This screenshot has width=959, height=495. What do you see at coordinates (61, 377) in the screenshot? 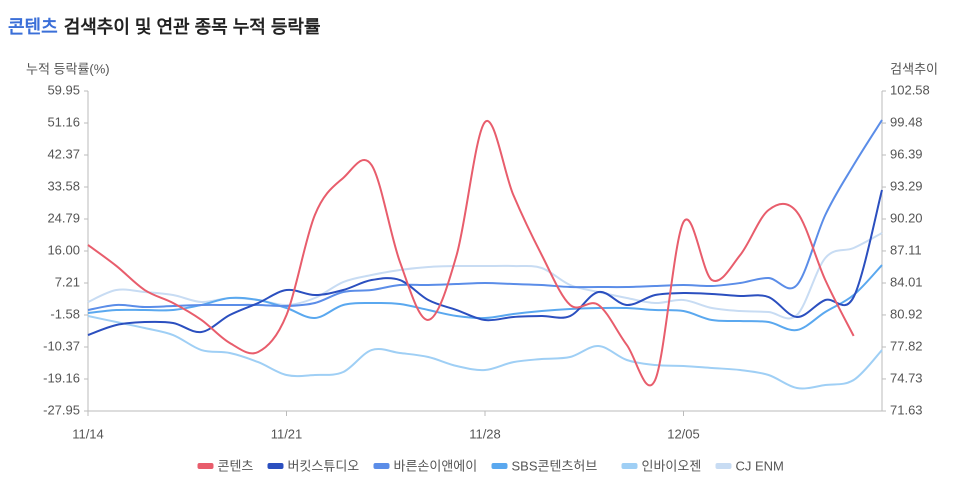
I see `yticks-label: -19.16` at bounding box center [61, 377].